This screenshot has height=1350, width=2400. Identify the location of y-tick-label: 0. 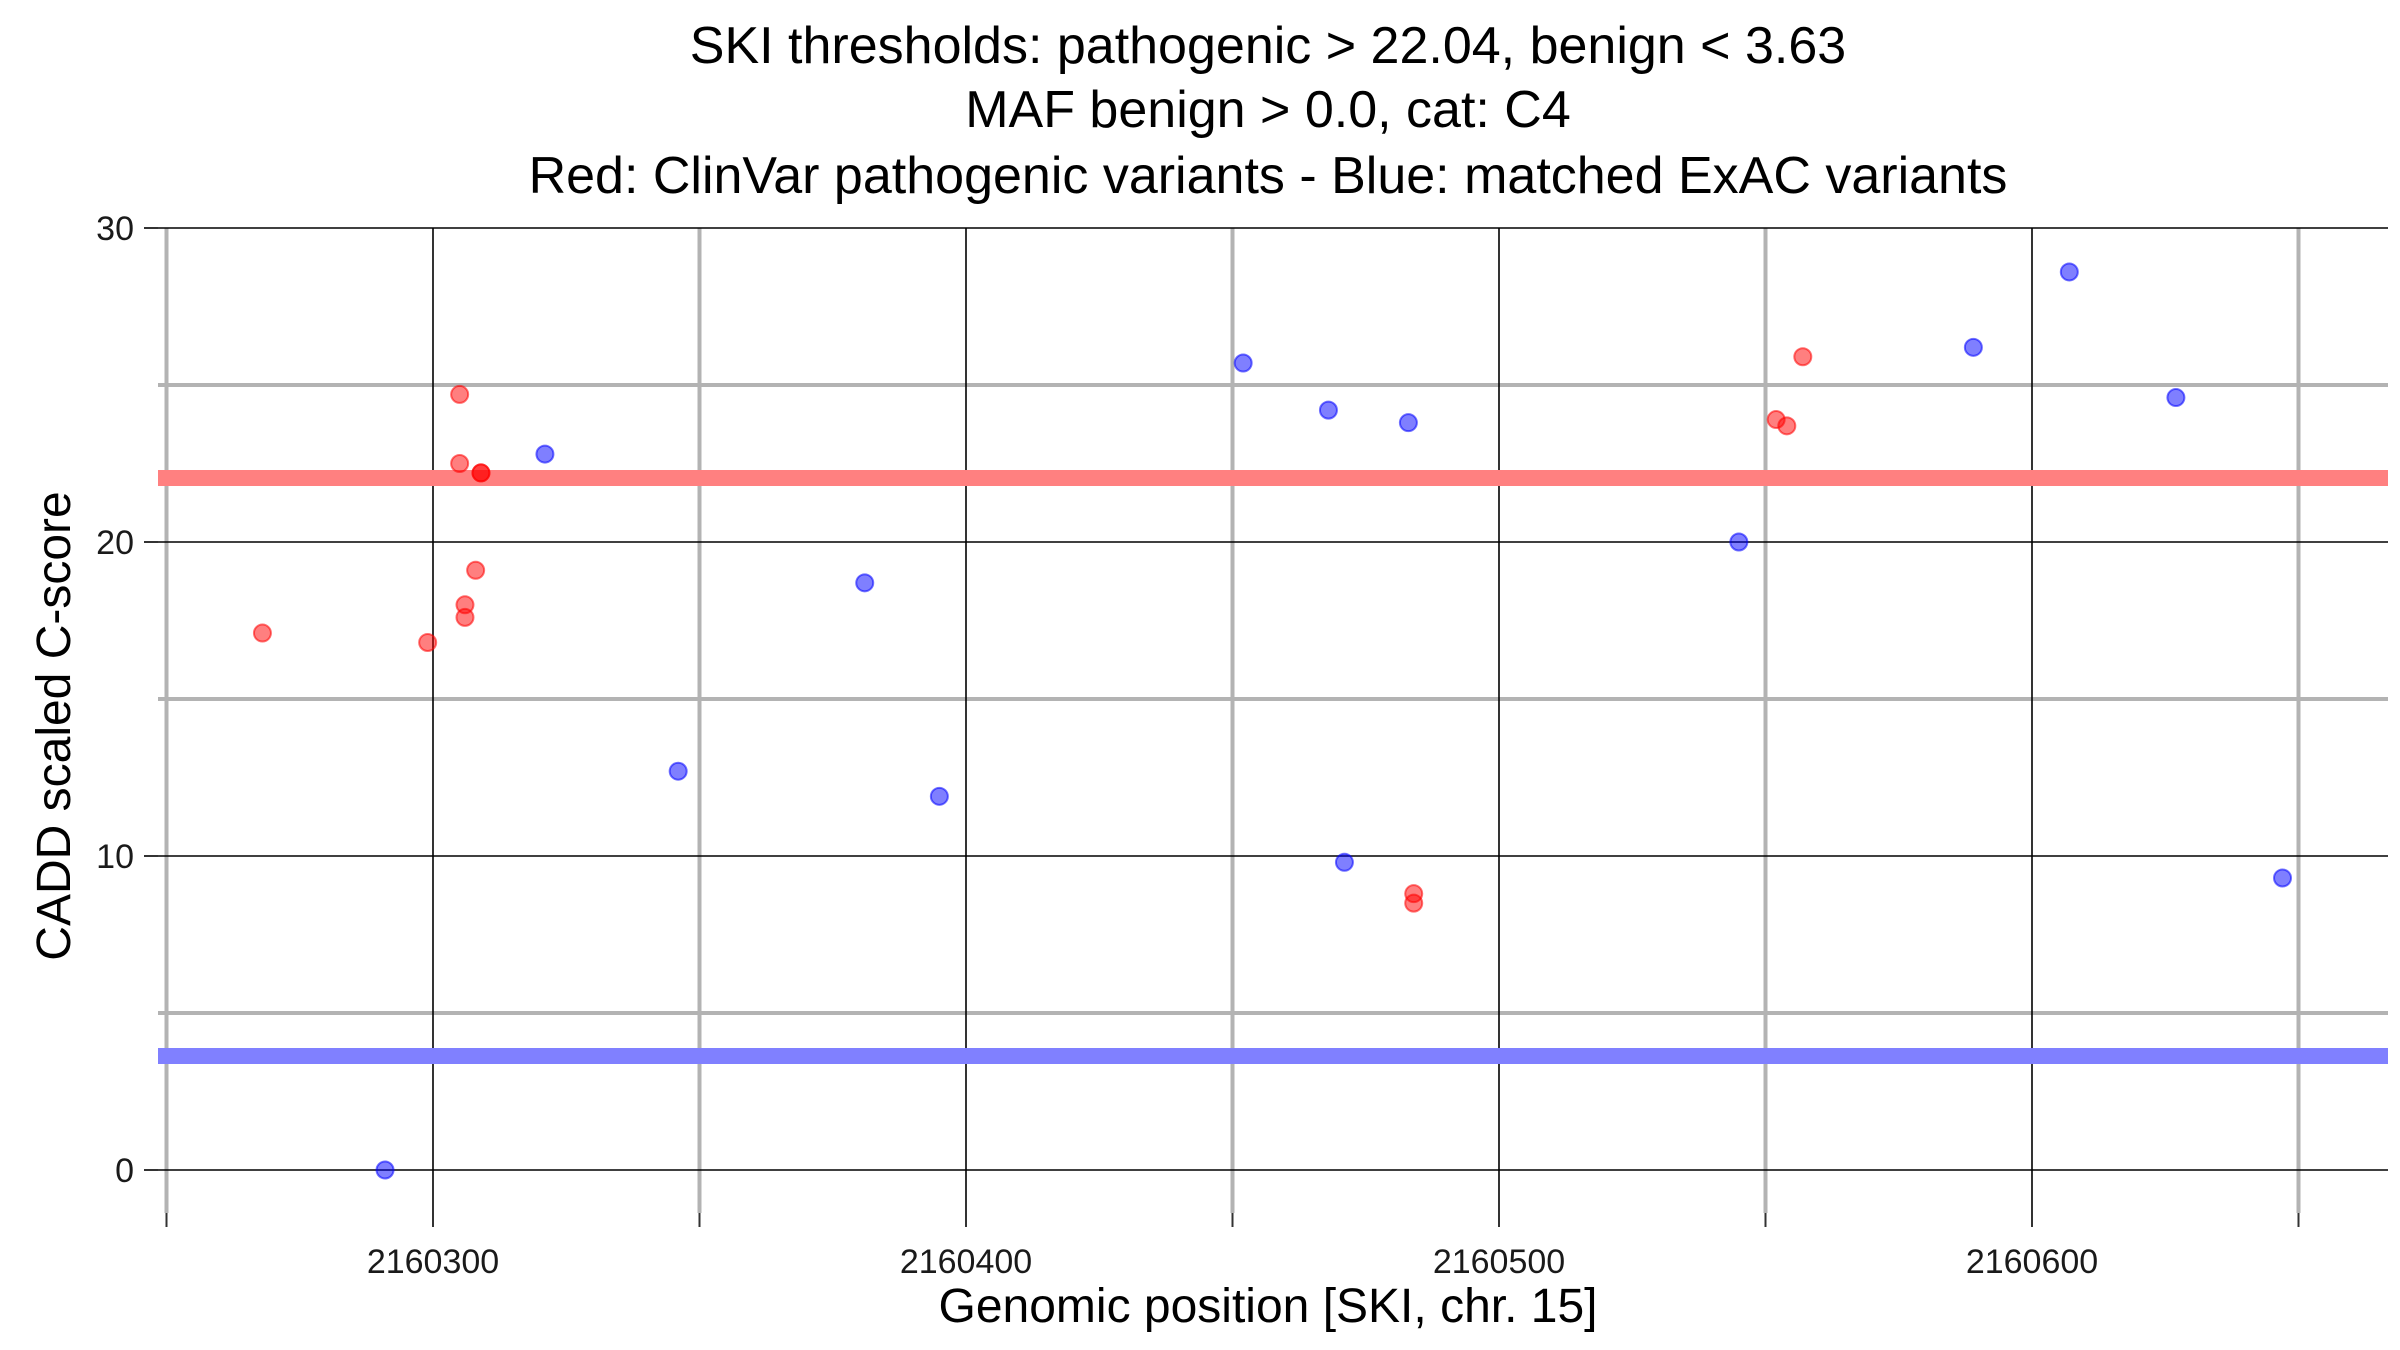
(124, 1171).